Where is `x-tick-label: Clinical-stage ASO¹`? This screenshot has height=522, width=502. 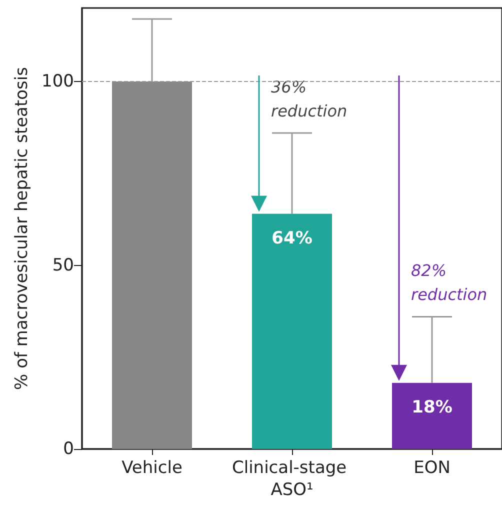
x-tick-label: Clinical-stage ASO¹ is located at coordinates (292, 479).